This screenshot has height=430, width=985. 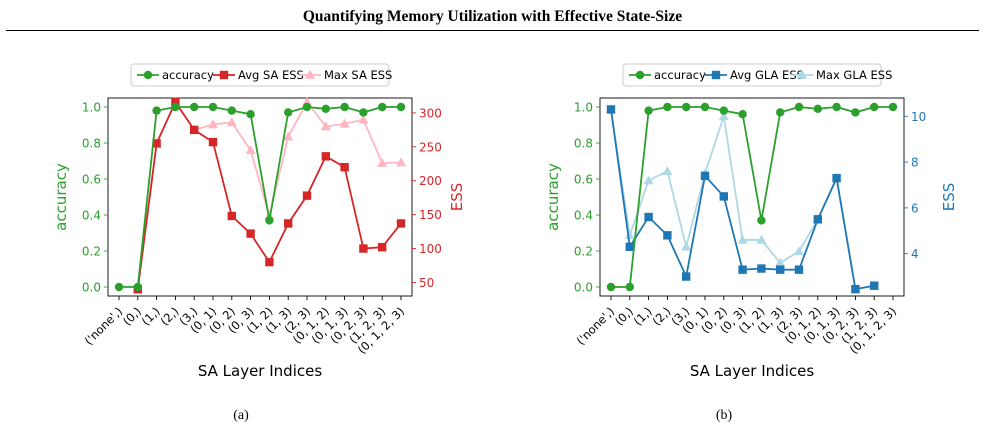 What do you see at coordinates (260, 371) in the screenshot?
I see `x-axis-label: SA Layer Indices` at bounding box center [260, 371].